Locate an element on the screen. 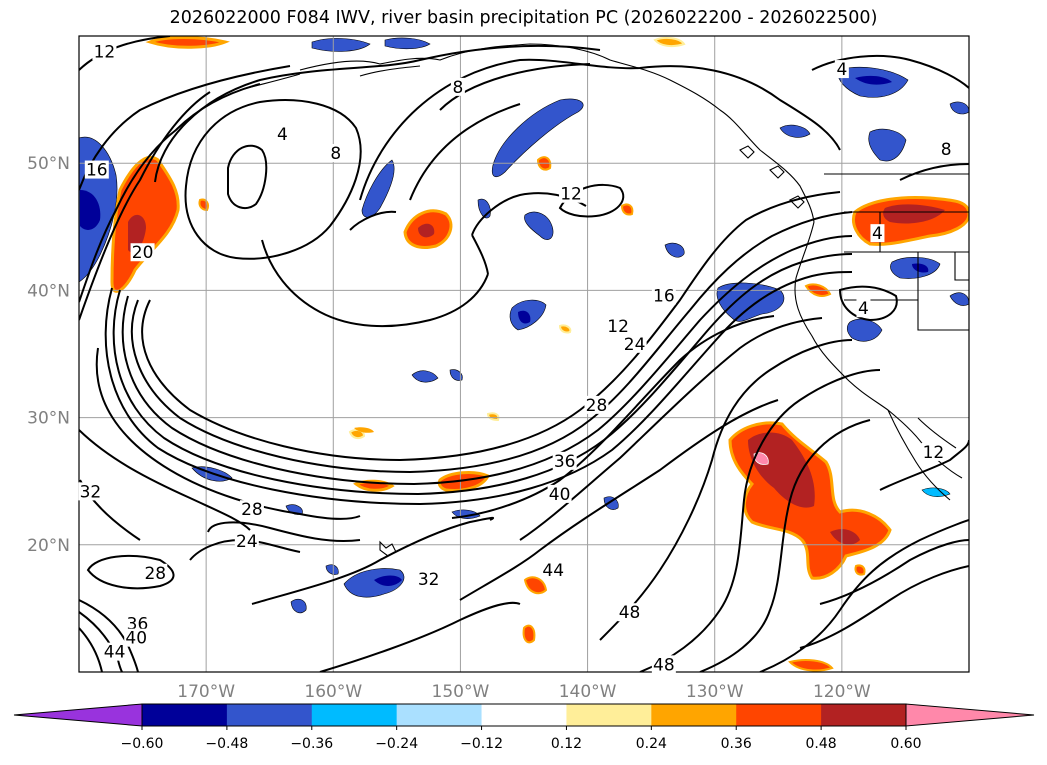  lat-tick-label: 40°N is located at coordinates (48, 291).